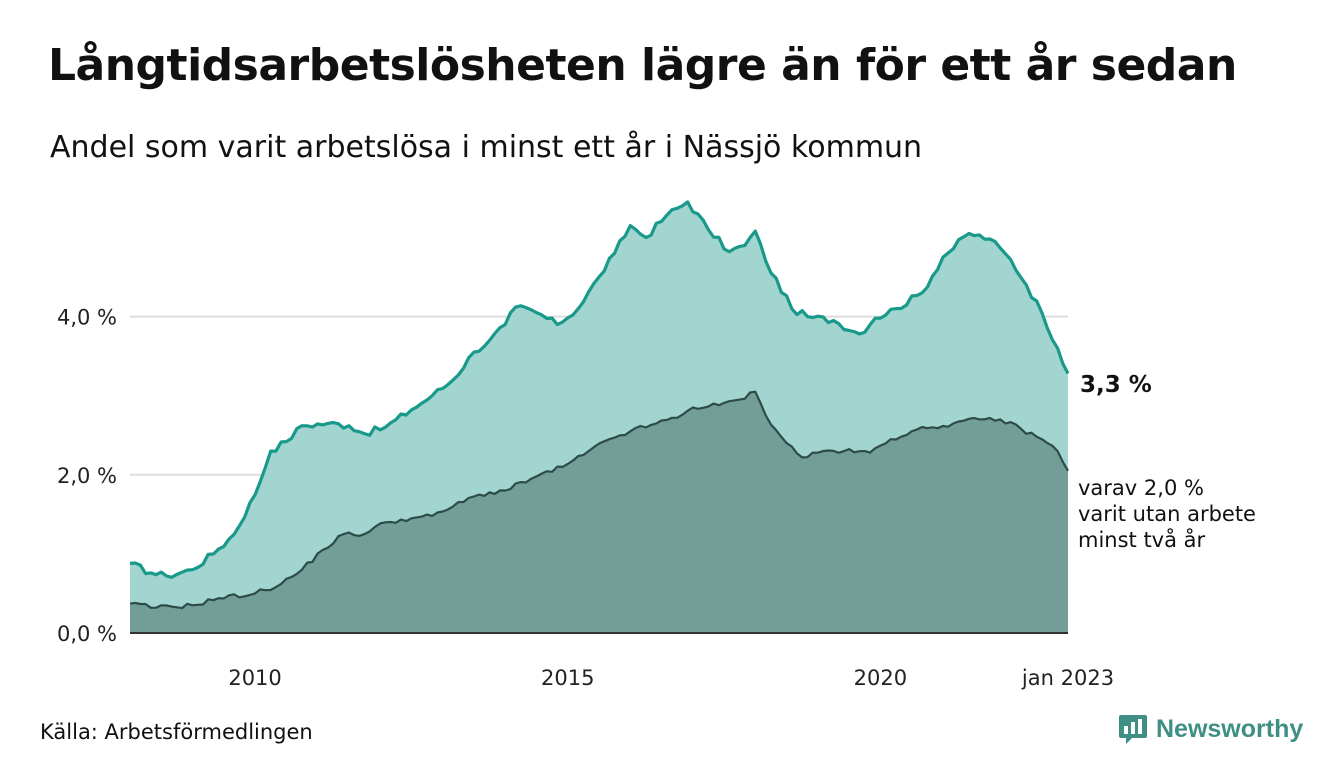  Describe the element at coordinates (87, 634) in the screenshot. I see `y-tick-label-0: 0,0 %` at that location.